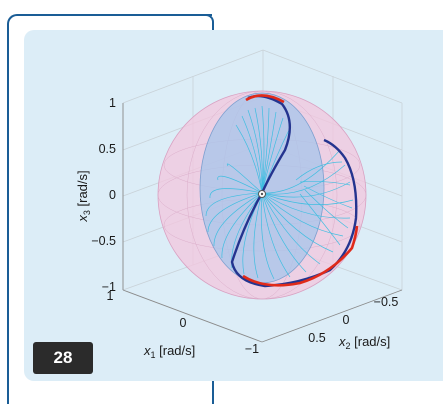  What do you see at coordinates (252, 349) in the screenshot?
I see `x1-tick: −1` at bounding box center [252, 349].